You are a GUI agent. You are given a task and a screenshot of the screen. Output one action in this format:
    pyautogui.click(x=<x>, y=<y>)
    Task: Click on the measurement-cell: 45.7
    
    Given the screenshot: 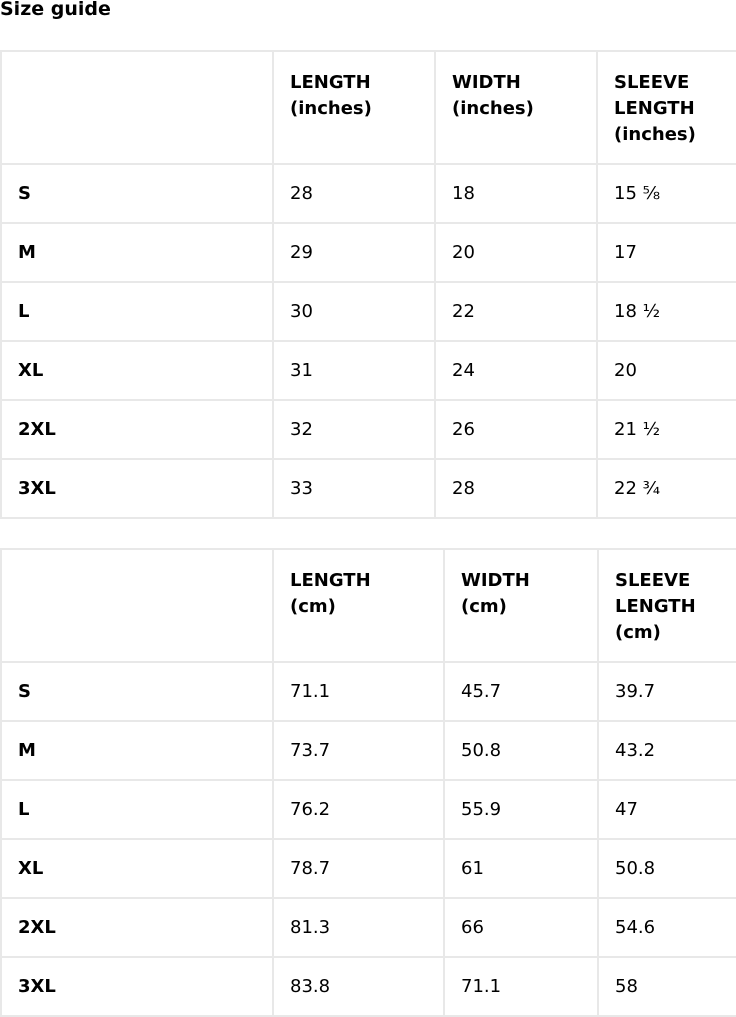 What is the action you would take?
    pyautogui.click(x=521, y=691)
    